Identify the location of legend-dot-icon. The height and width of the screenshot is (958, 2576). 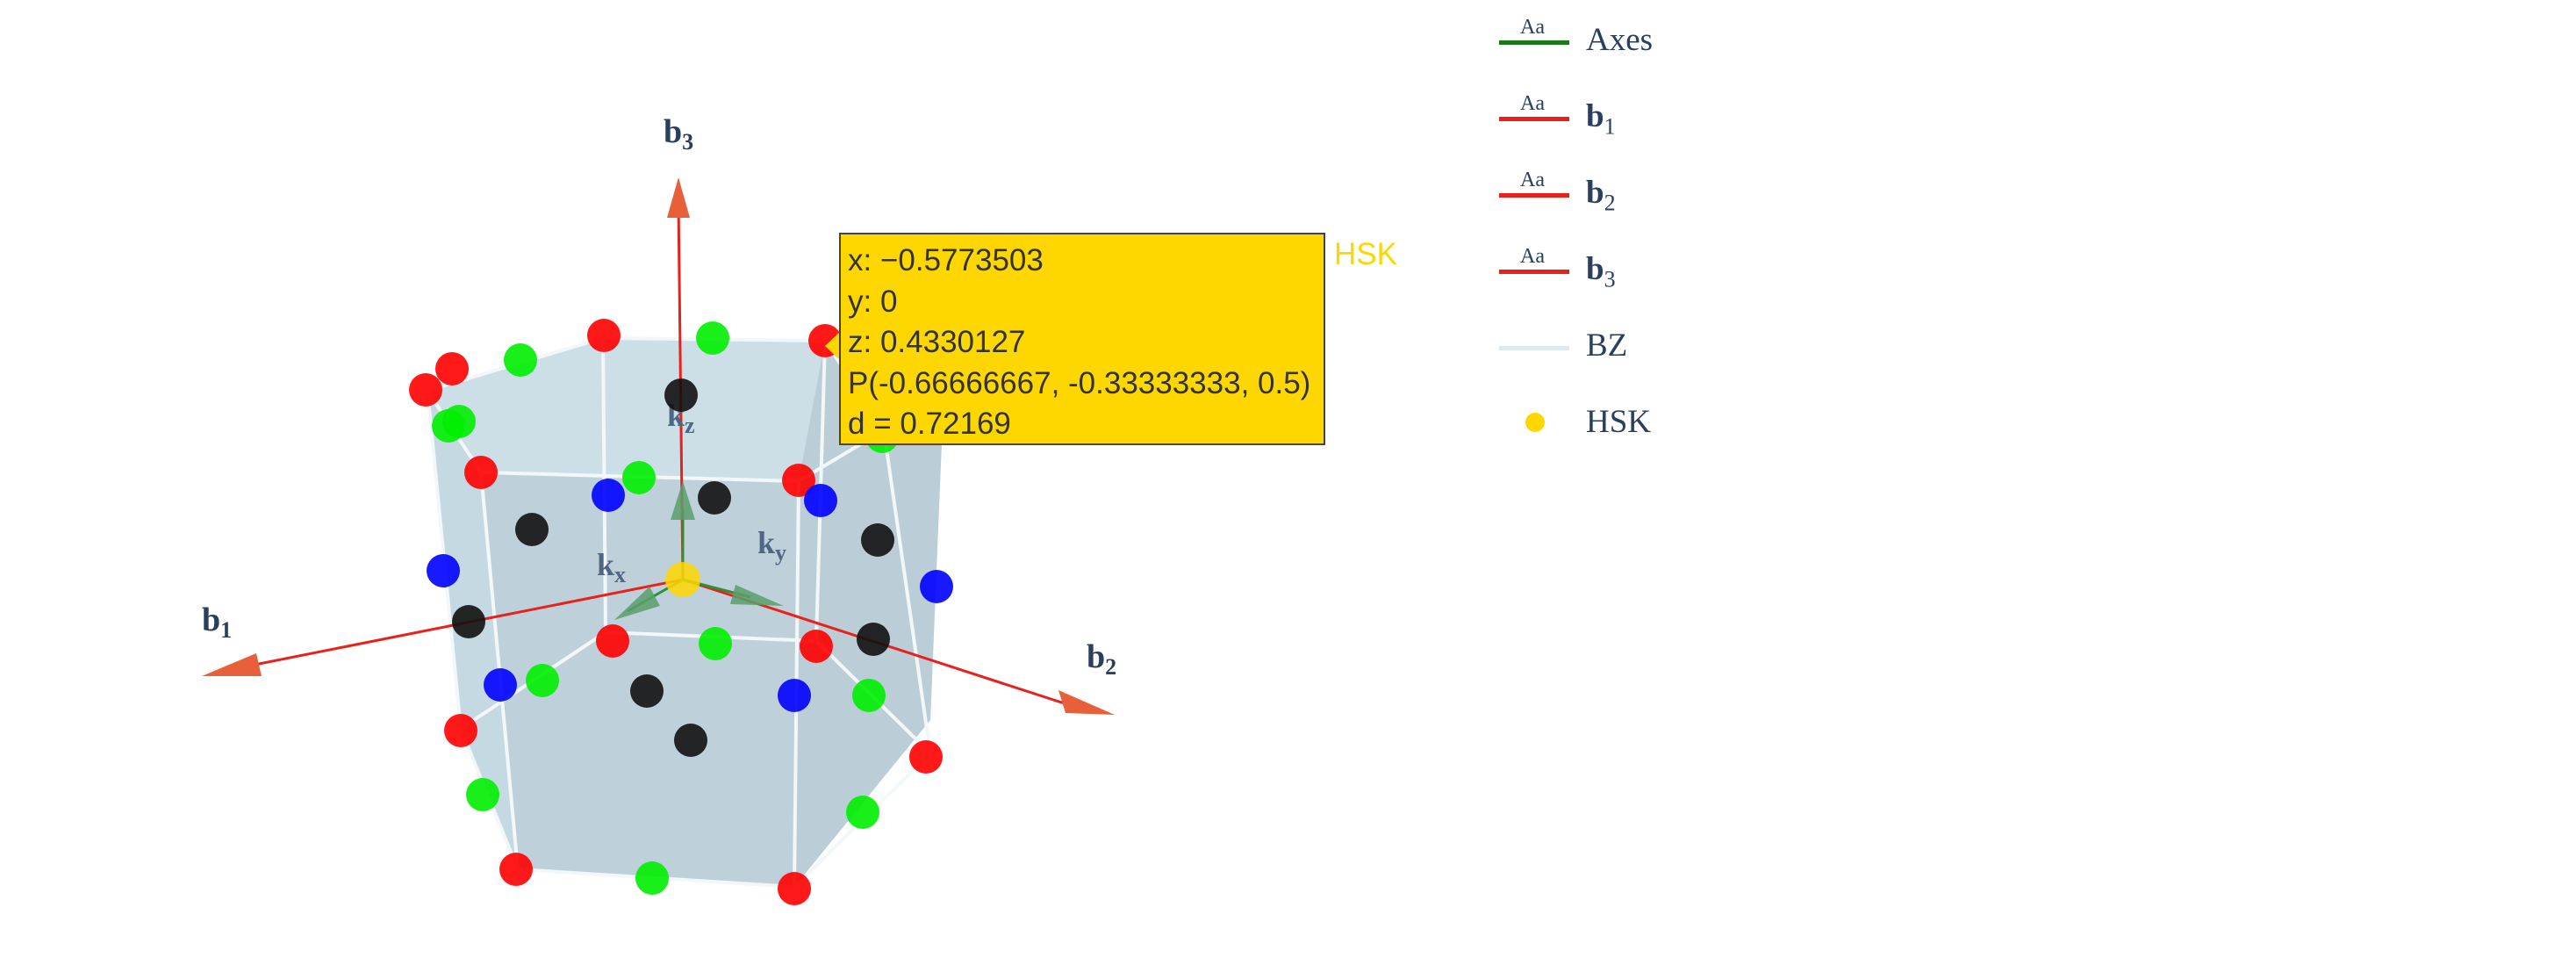
(1535, 422).